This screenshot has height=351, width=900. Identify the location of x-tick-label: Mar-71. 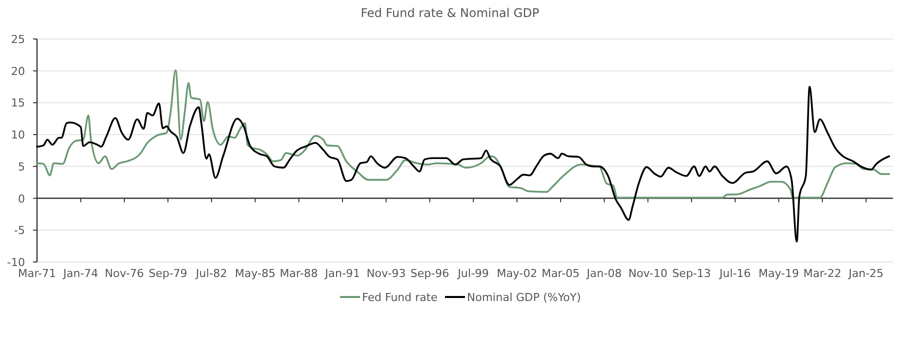
(37, 273).